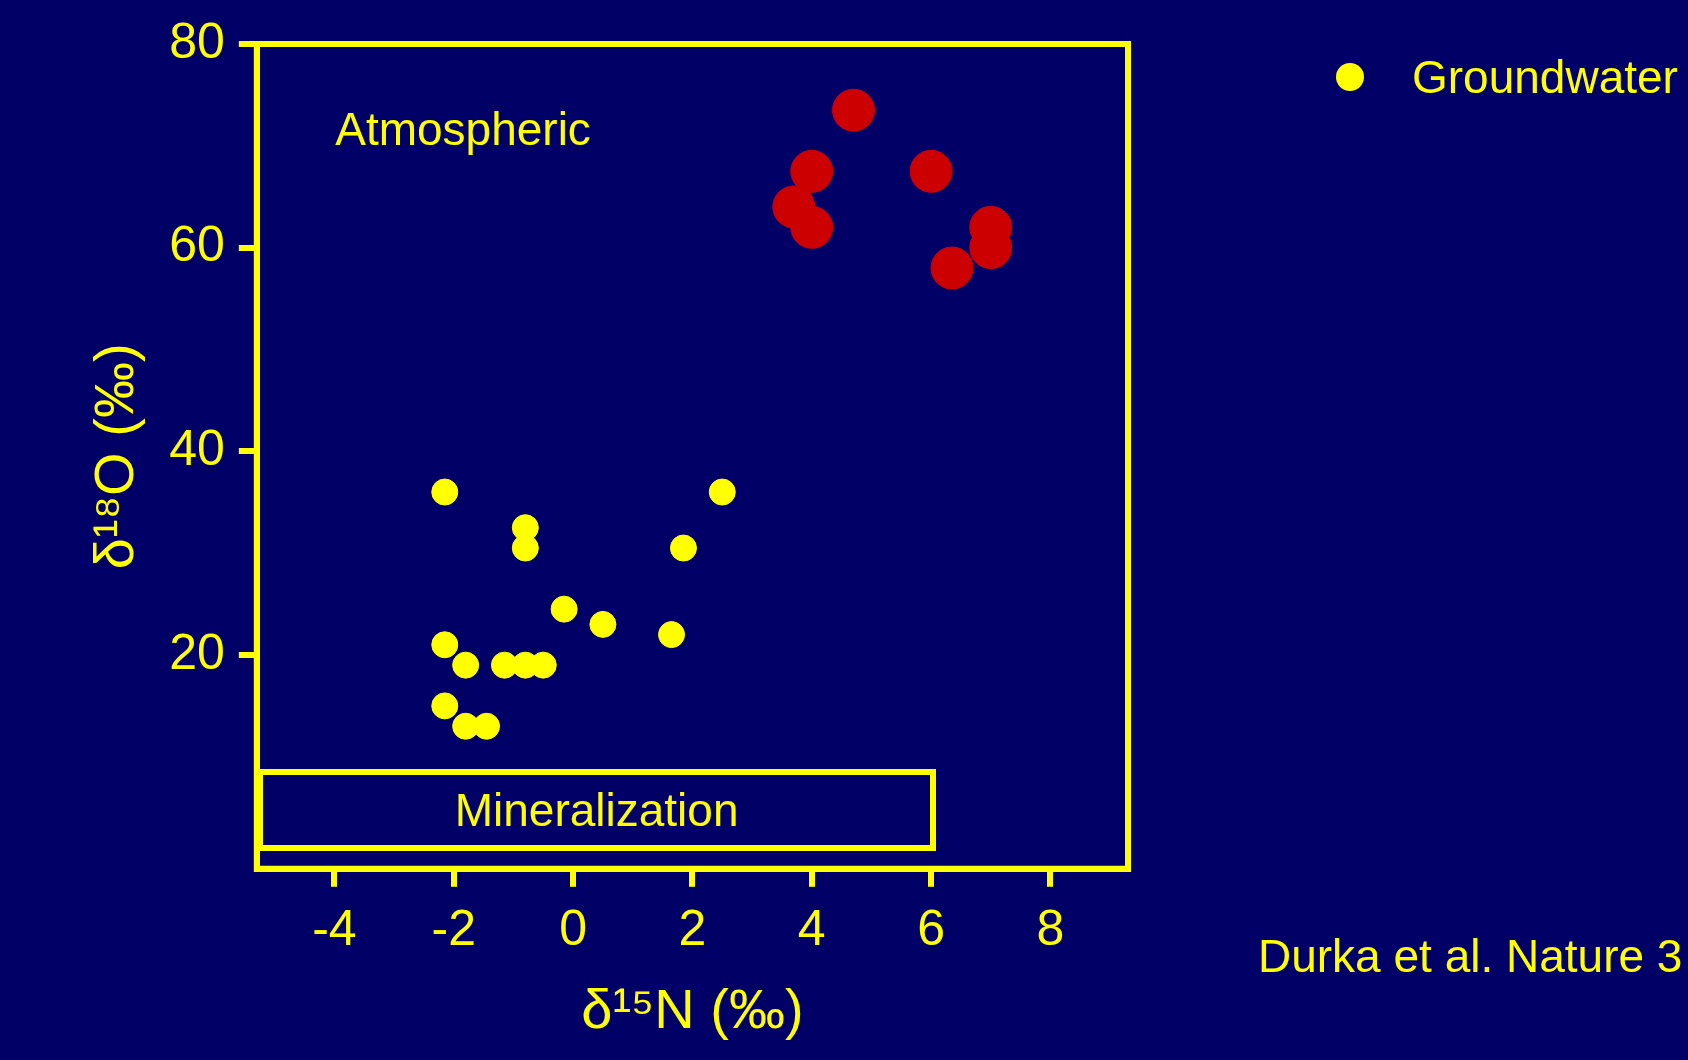 This screenshot has width=1688, height=1060. Describe the element at coordinates (453, 927) in the screenshot. I see `x-tick-label: -2` at that location.